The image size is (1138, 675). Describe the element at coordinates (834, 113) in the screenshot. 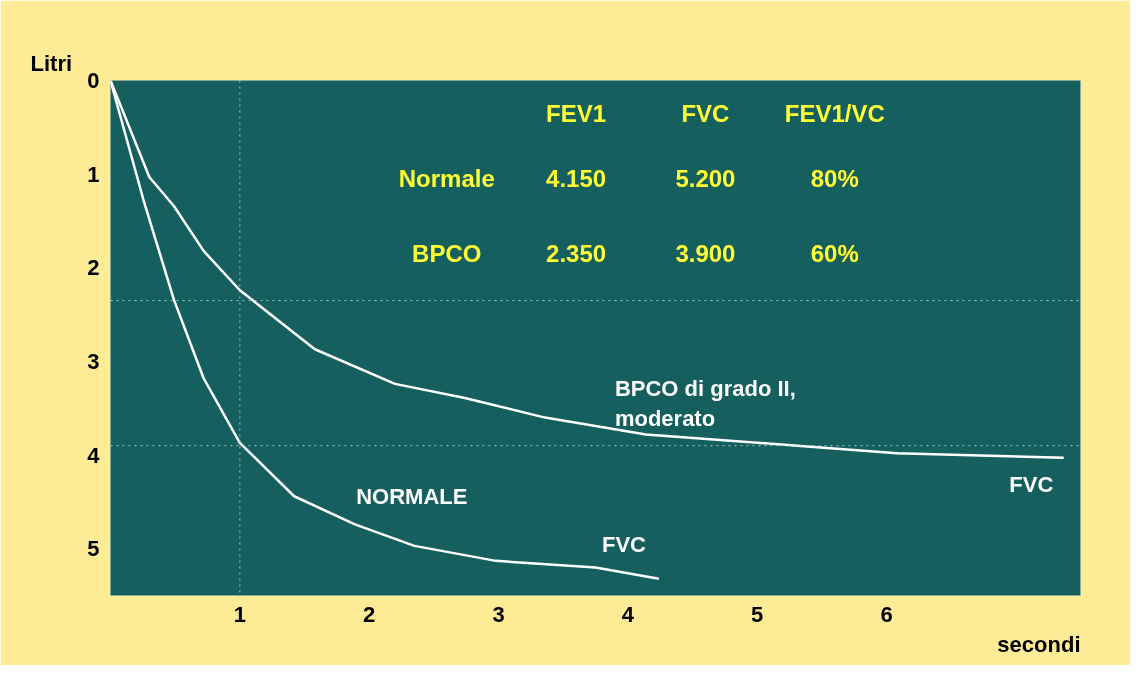

I see `annotation: FEV1/VC` at that location.